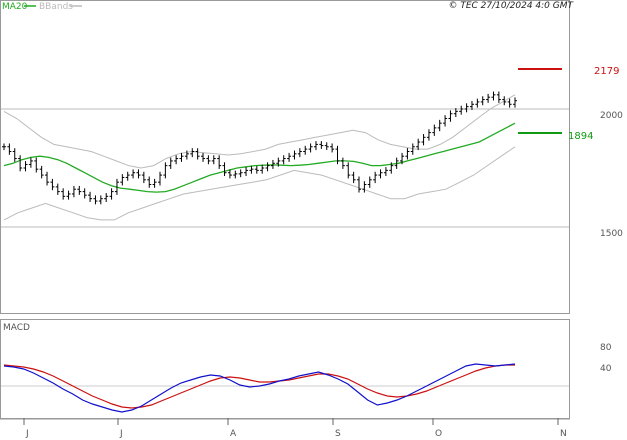 This screenshot has height=440, width=627. I want to click on macd-line, so click(259, 388).